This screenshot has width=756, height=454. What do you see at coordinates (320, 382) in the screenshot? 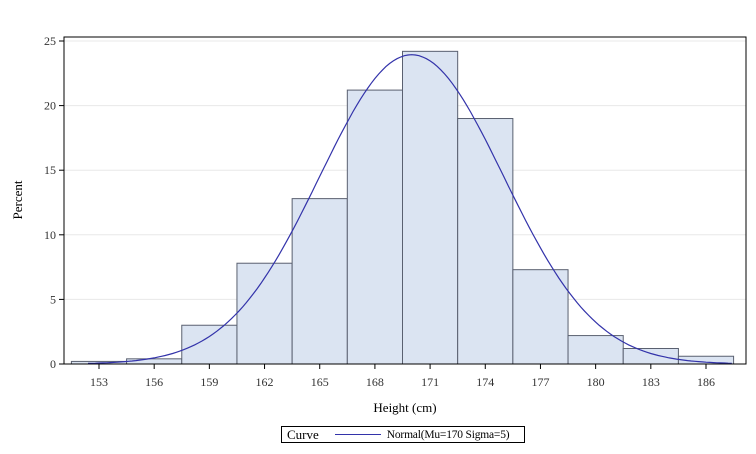
I see `x-tick-label: 165` at bounding box center [320, 382].